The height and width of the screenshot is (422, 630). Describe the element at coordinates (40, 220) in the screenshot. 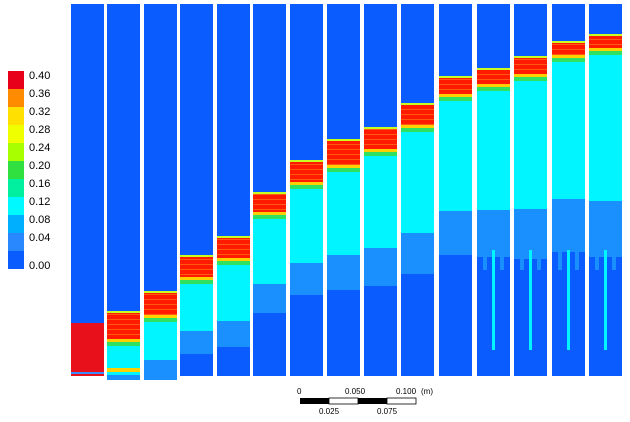

I see `legend-label-008: 0.08` at that location.